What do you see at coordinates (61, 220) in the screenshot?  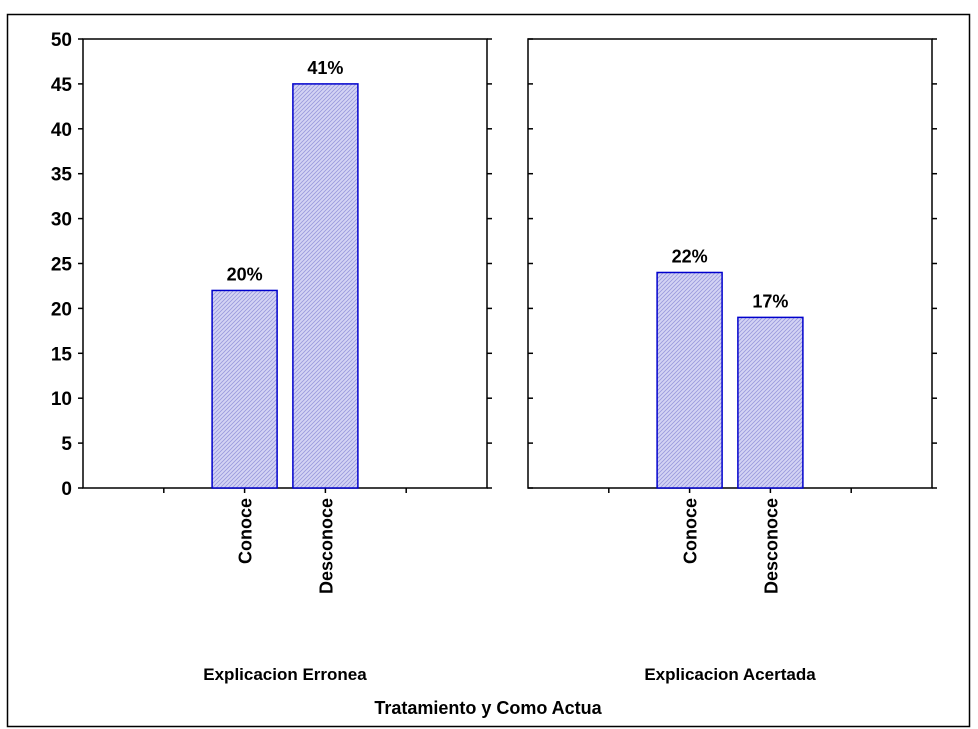 I see `y-tick-label: 30` at bounding box center [61, 220].